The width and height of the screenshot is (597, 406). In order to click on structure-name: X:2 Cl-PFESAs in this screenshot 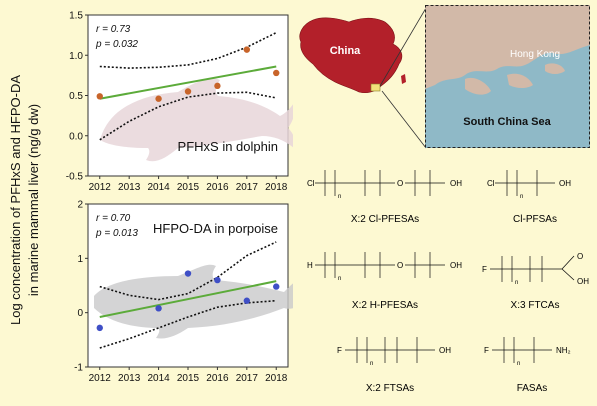, I will do `click(385, 219)`.